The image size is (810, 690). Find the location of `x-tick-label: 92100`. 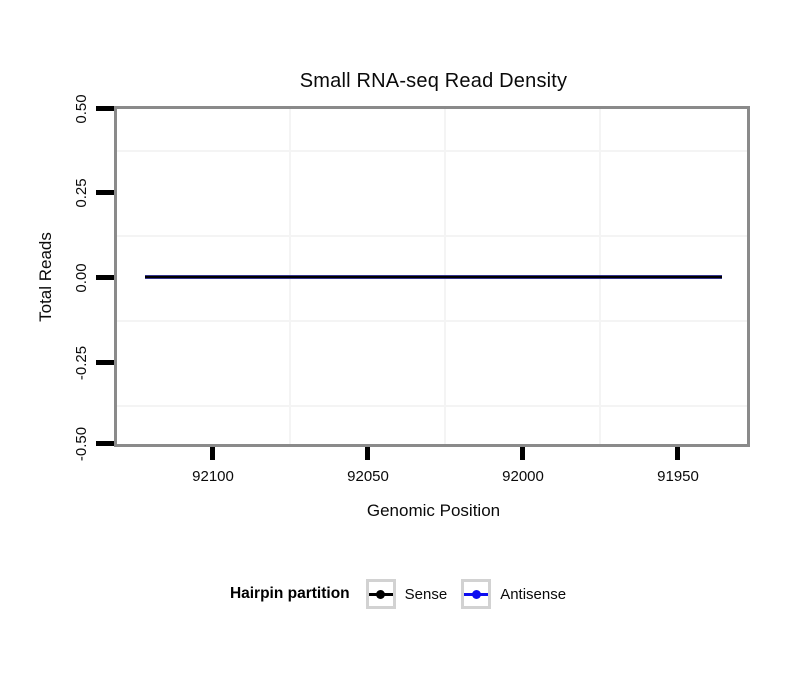

x-tick-label: 92100 is located at coordinates (213, 476).